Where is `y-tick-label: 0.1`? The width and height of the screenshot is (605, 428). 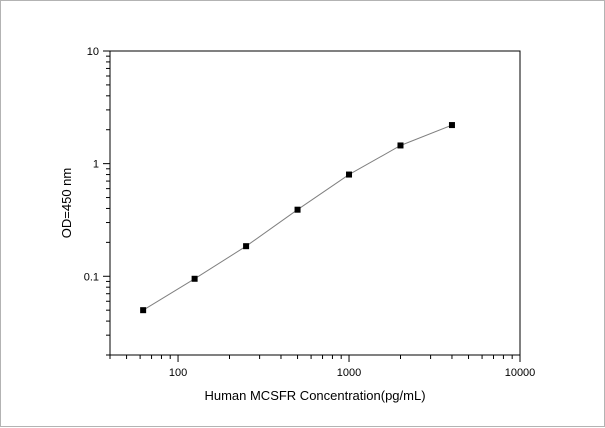
y-tick-label: 0.1 is located at coordinates (91, 277).